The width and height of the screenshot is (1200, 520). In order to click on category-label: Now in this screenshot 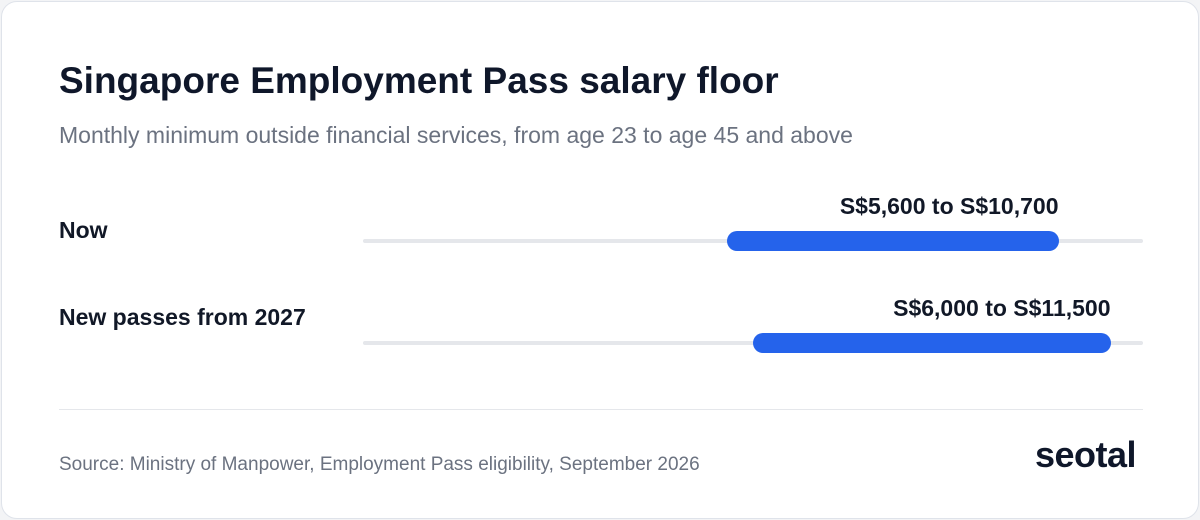, I will do `click(83, 230)`.